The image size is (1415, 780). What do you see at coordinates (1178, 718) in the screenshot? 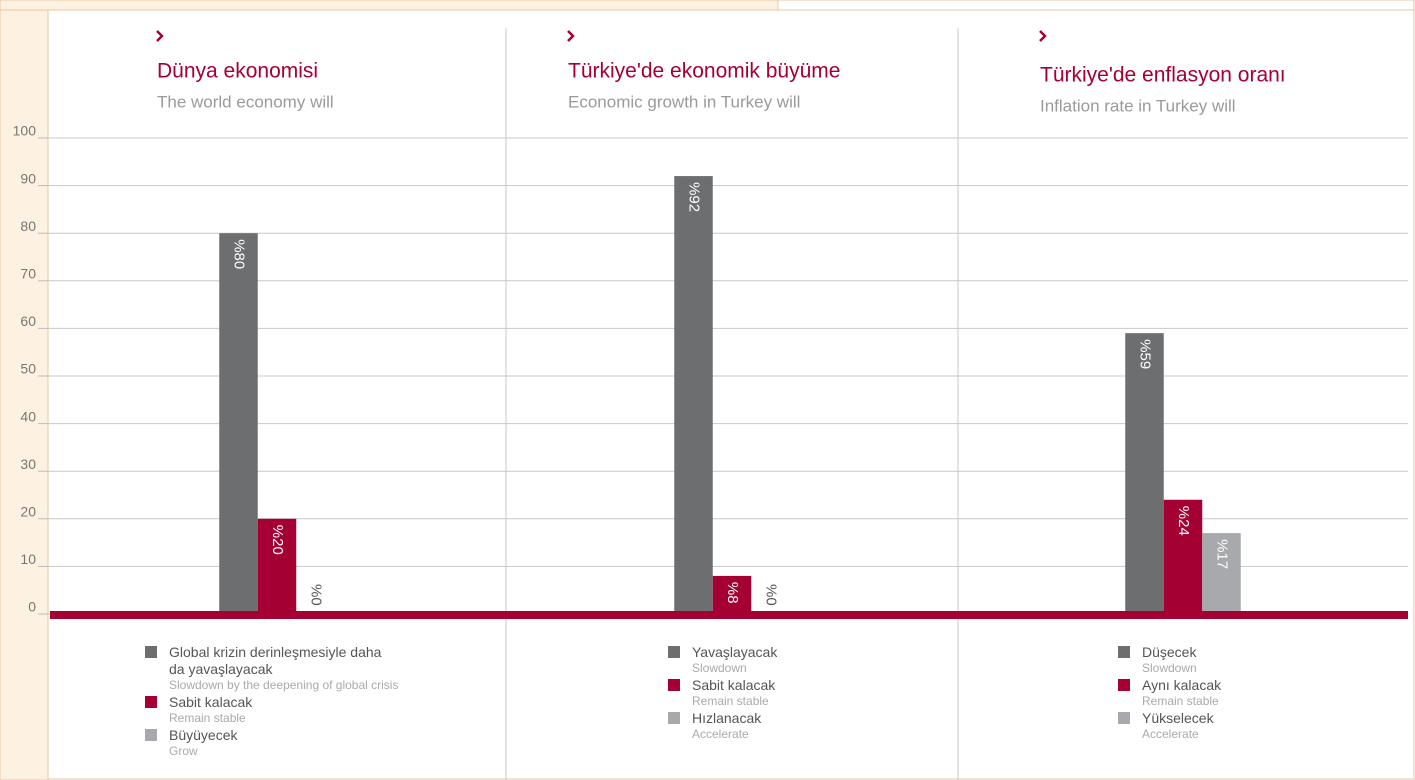
I see `legend-label: Yükselecek` at bounding box center [1178, 718].